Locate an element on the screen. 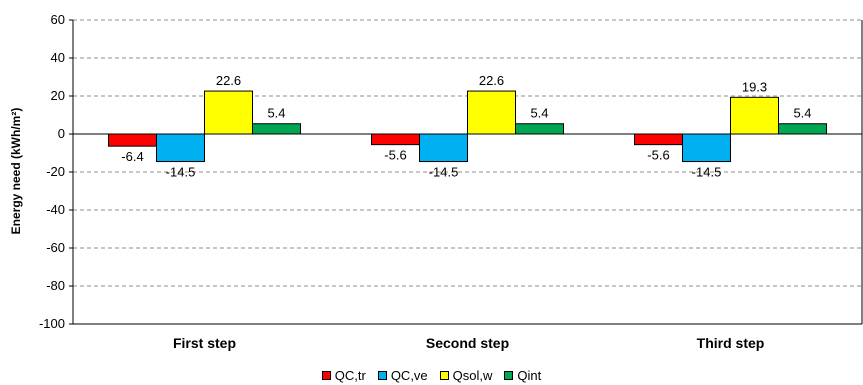 The height and width of the screenshot is (385, 863). legend-label: QC,tr is located at coordinates (350, 375).